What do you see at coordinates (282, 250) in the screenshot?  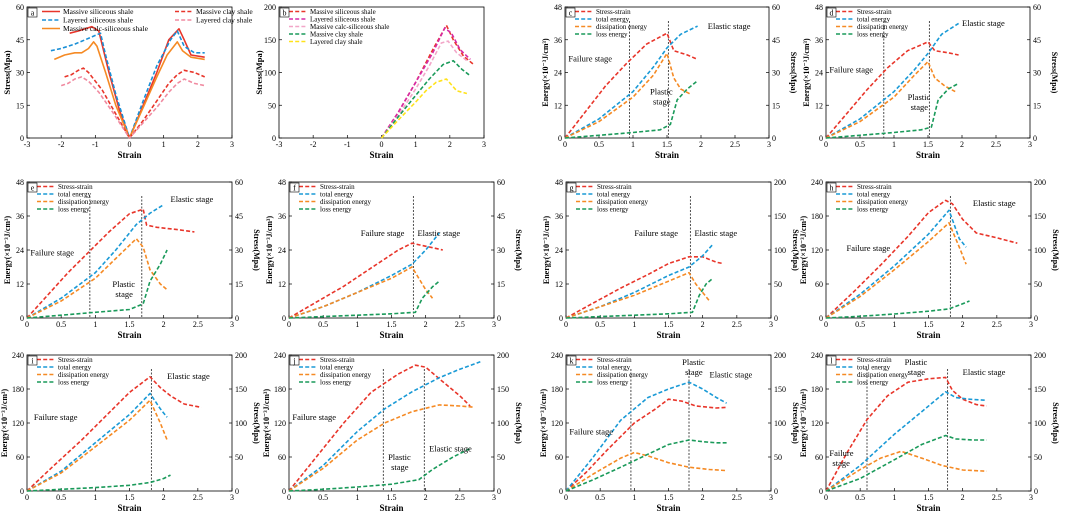 I see `panel-f-ytick-label-2: 24` at bounding box center [282, 250].